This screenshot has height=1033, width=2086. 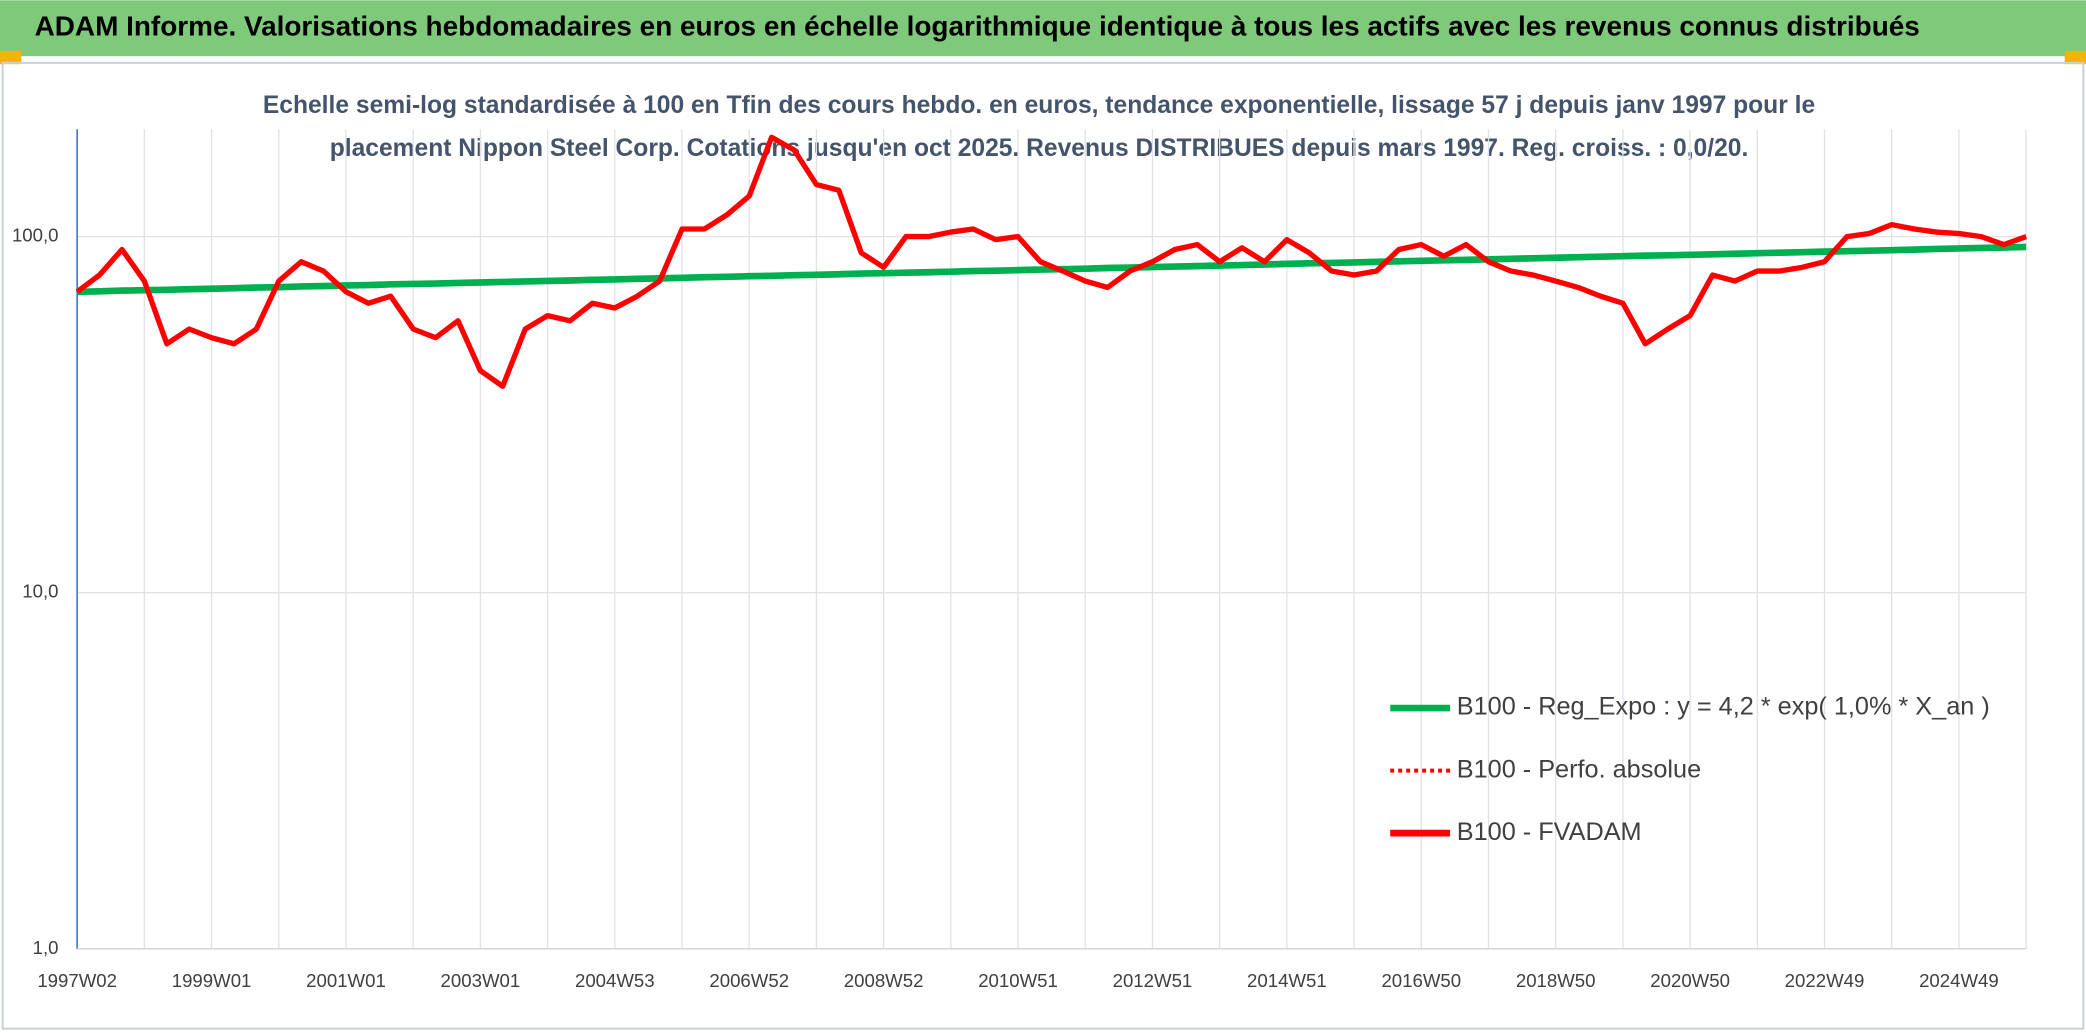 What do you see at coordinates (481, 980) in the screenshot?
I see `x-tick-label: 2003W01` at bounding box center [481, 980].